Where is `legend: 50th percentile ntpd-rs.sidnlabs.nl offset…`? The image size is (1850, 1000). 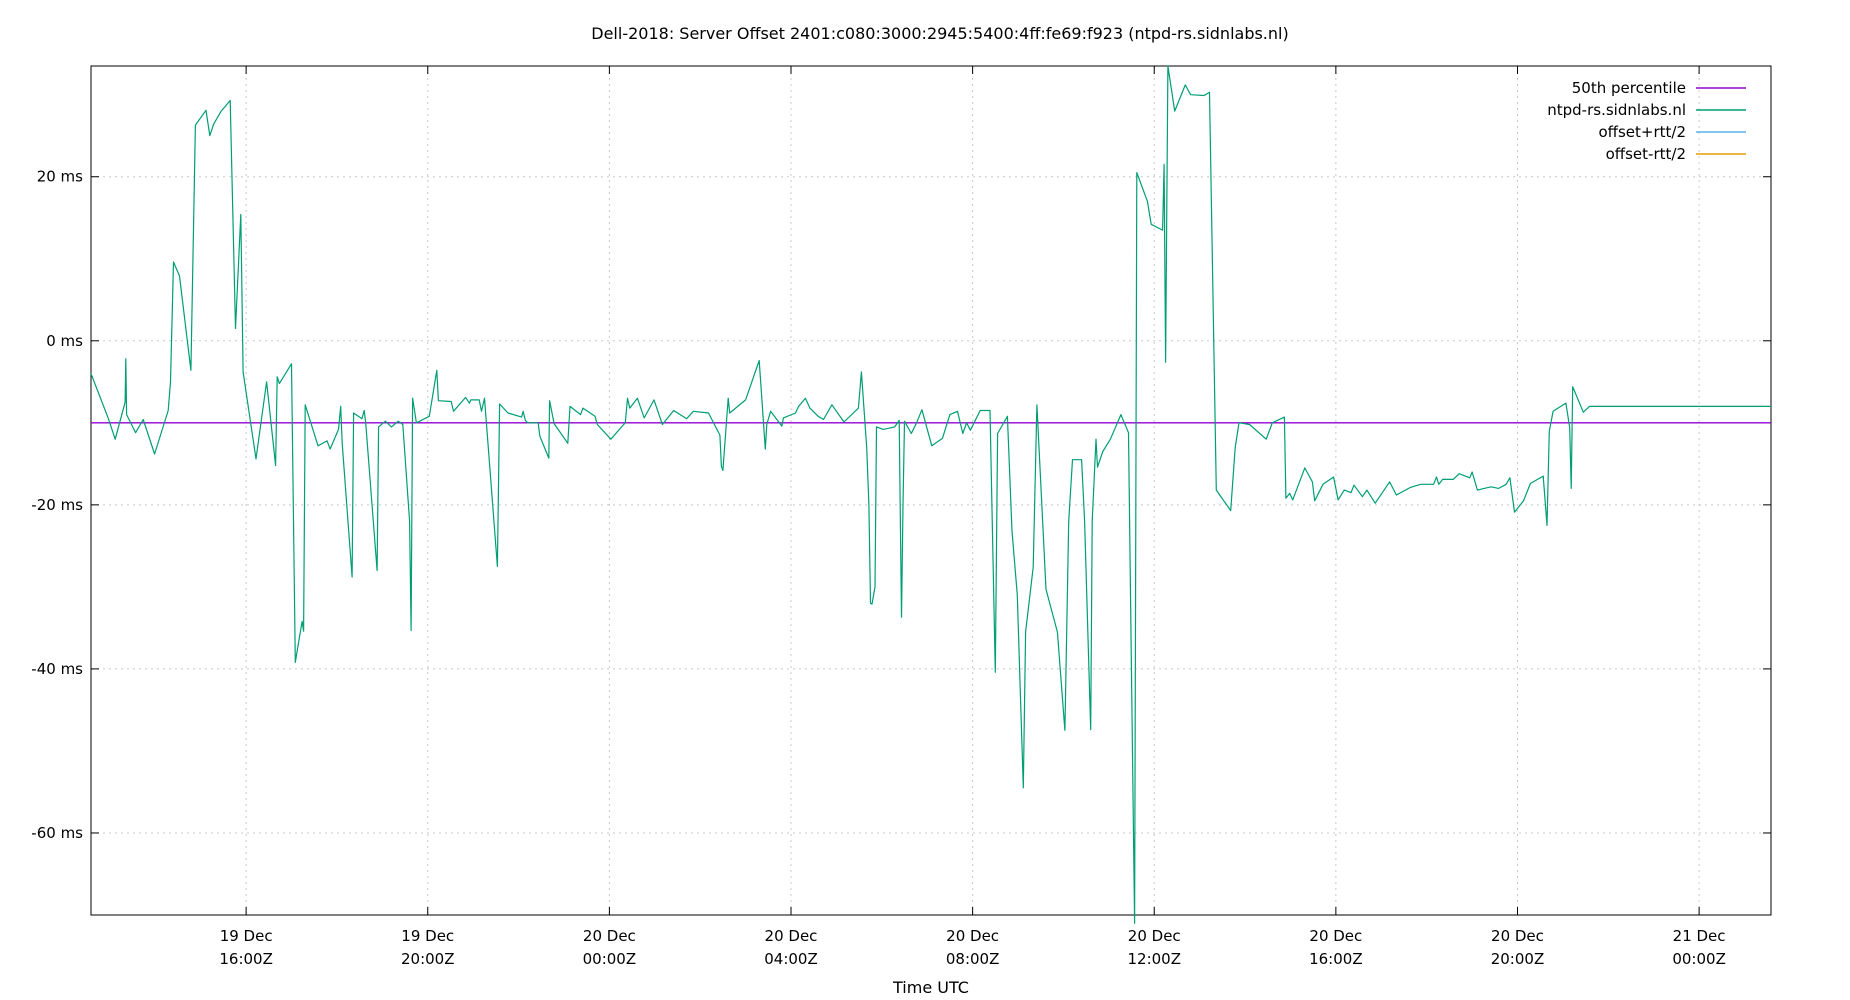
legend: 50th percentile ntpd-rs.sidnlabs.nl offset… is located at coordinates (1646, 121).